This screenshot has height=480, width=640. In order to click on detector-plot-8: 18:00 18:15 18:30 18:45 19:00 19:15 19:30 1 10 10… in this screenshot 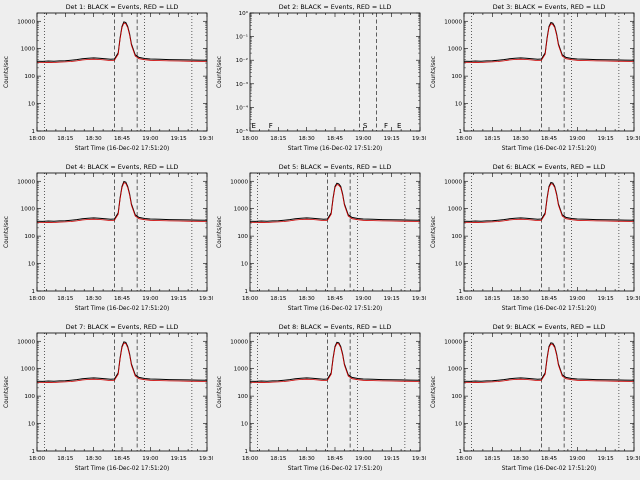, I will do `click(319, 400)`.